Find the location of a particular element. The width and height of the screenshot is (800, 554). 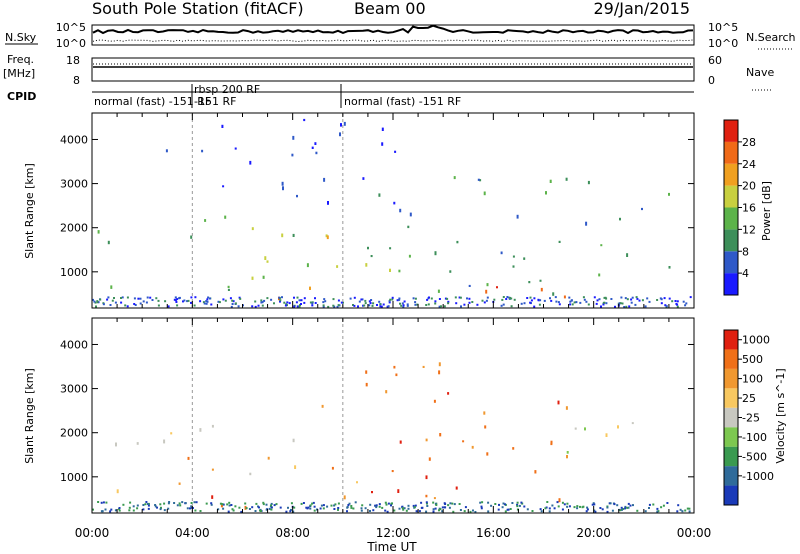

colorbar-tick-label: 100 is located at coordinates (752, 379).